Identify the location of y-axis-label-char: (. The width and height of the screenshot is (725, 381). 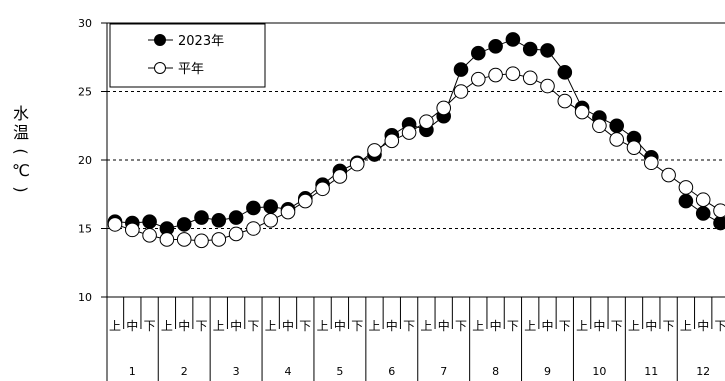
(21, 151).